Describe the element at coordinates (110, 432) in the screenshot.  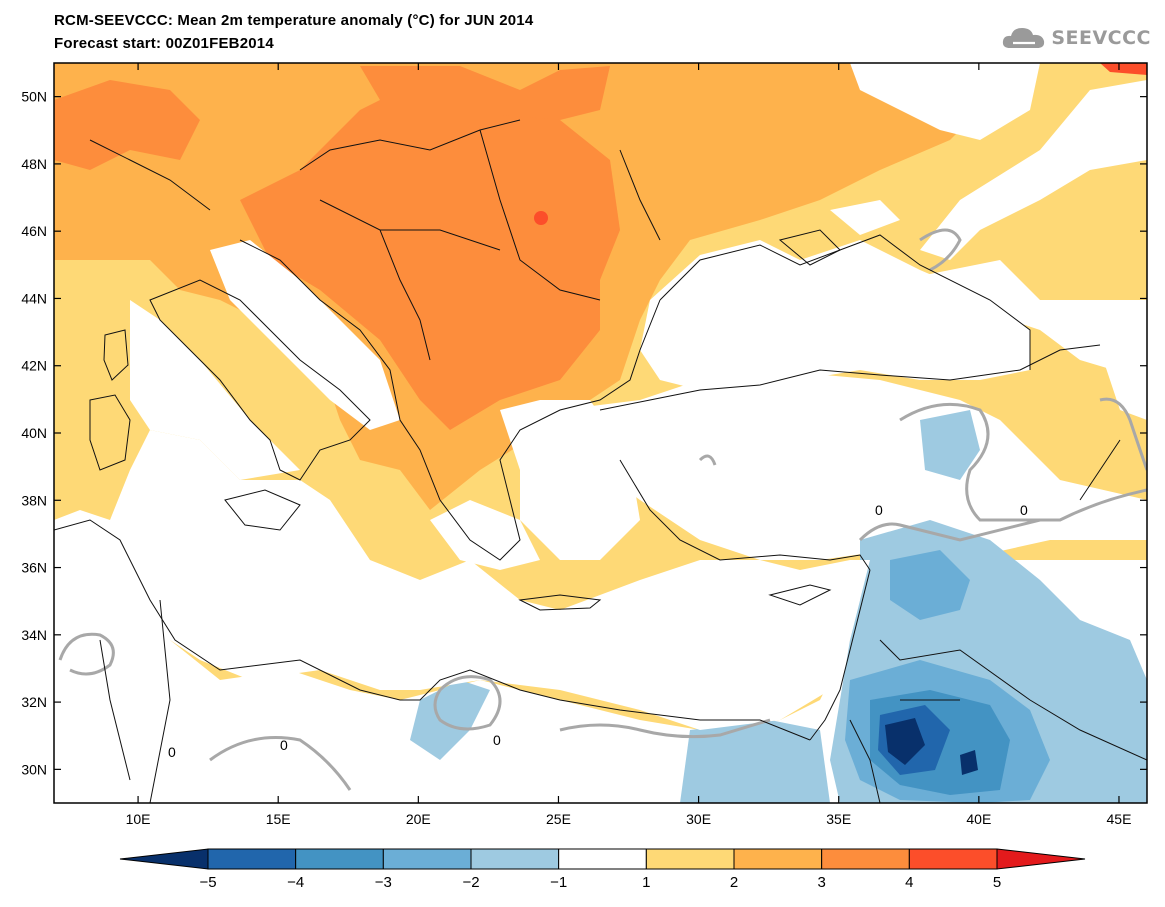
I see `coastline-sardinia` at that location.